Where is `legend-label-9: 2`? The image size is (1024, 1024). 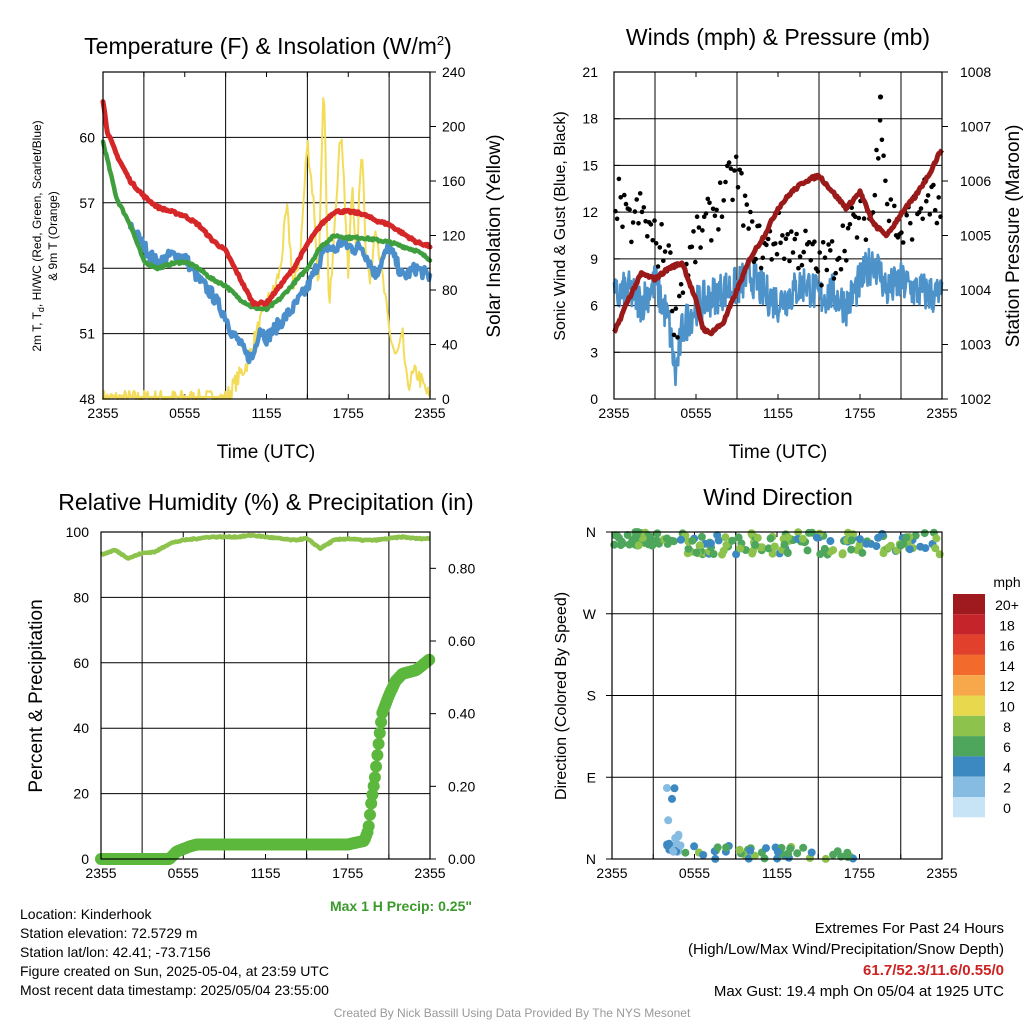 legend-label-9: 2 is located at coordinates (1007, 788).